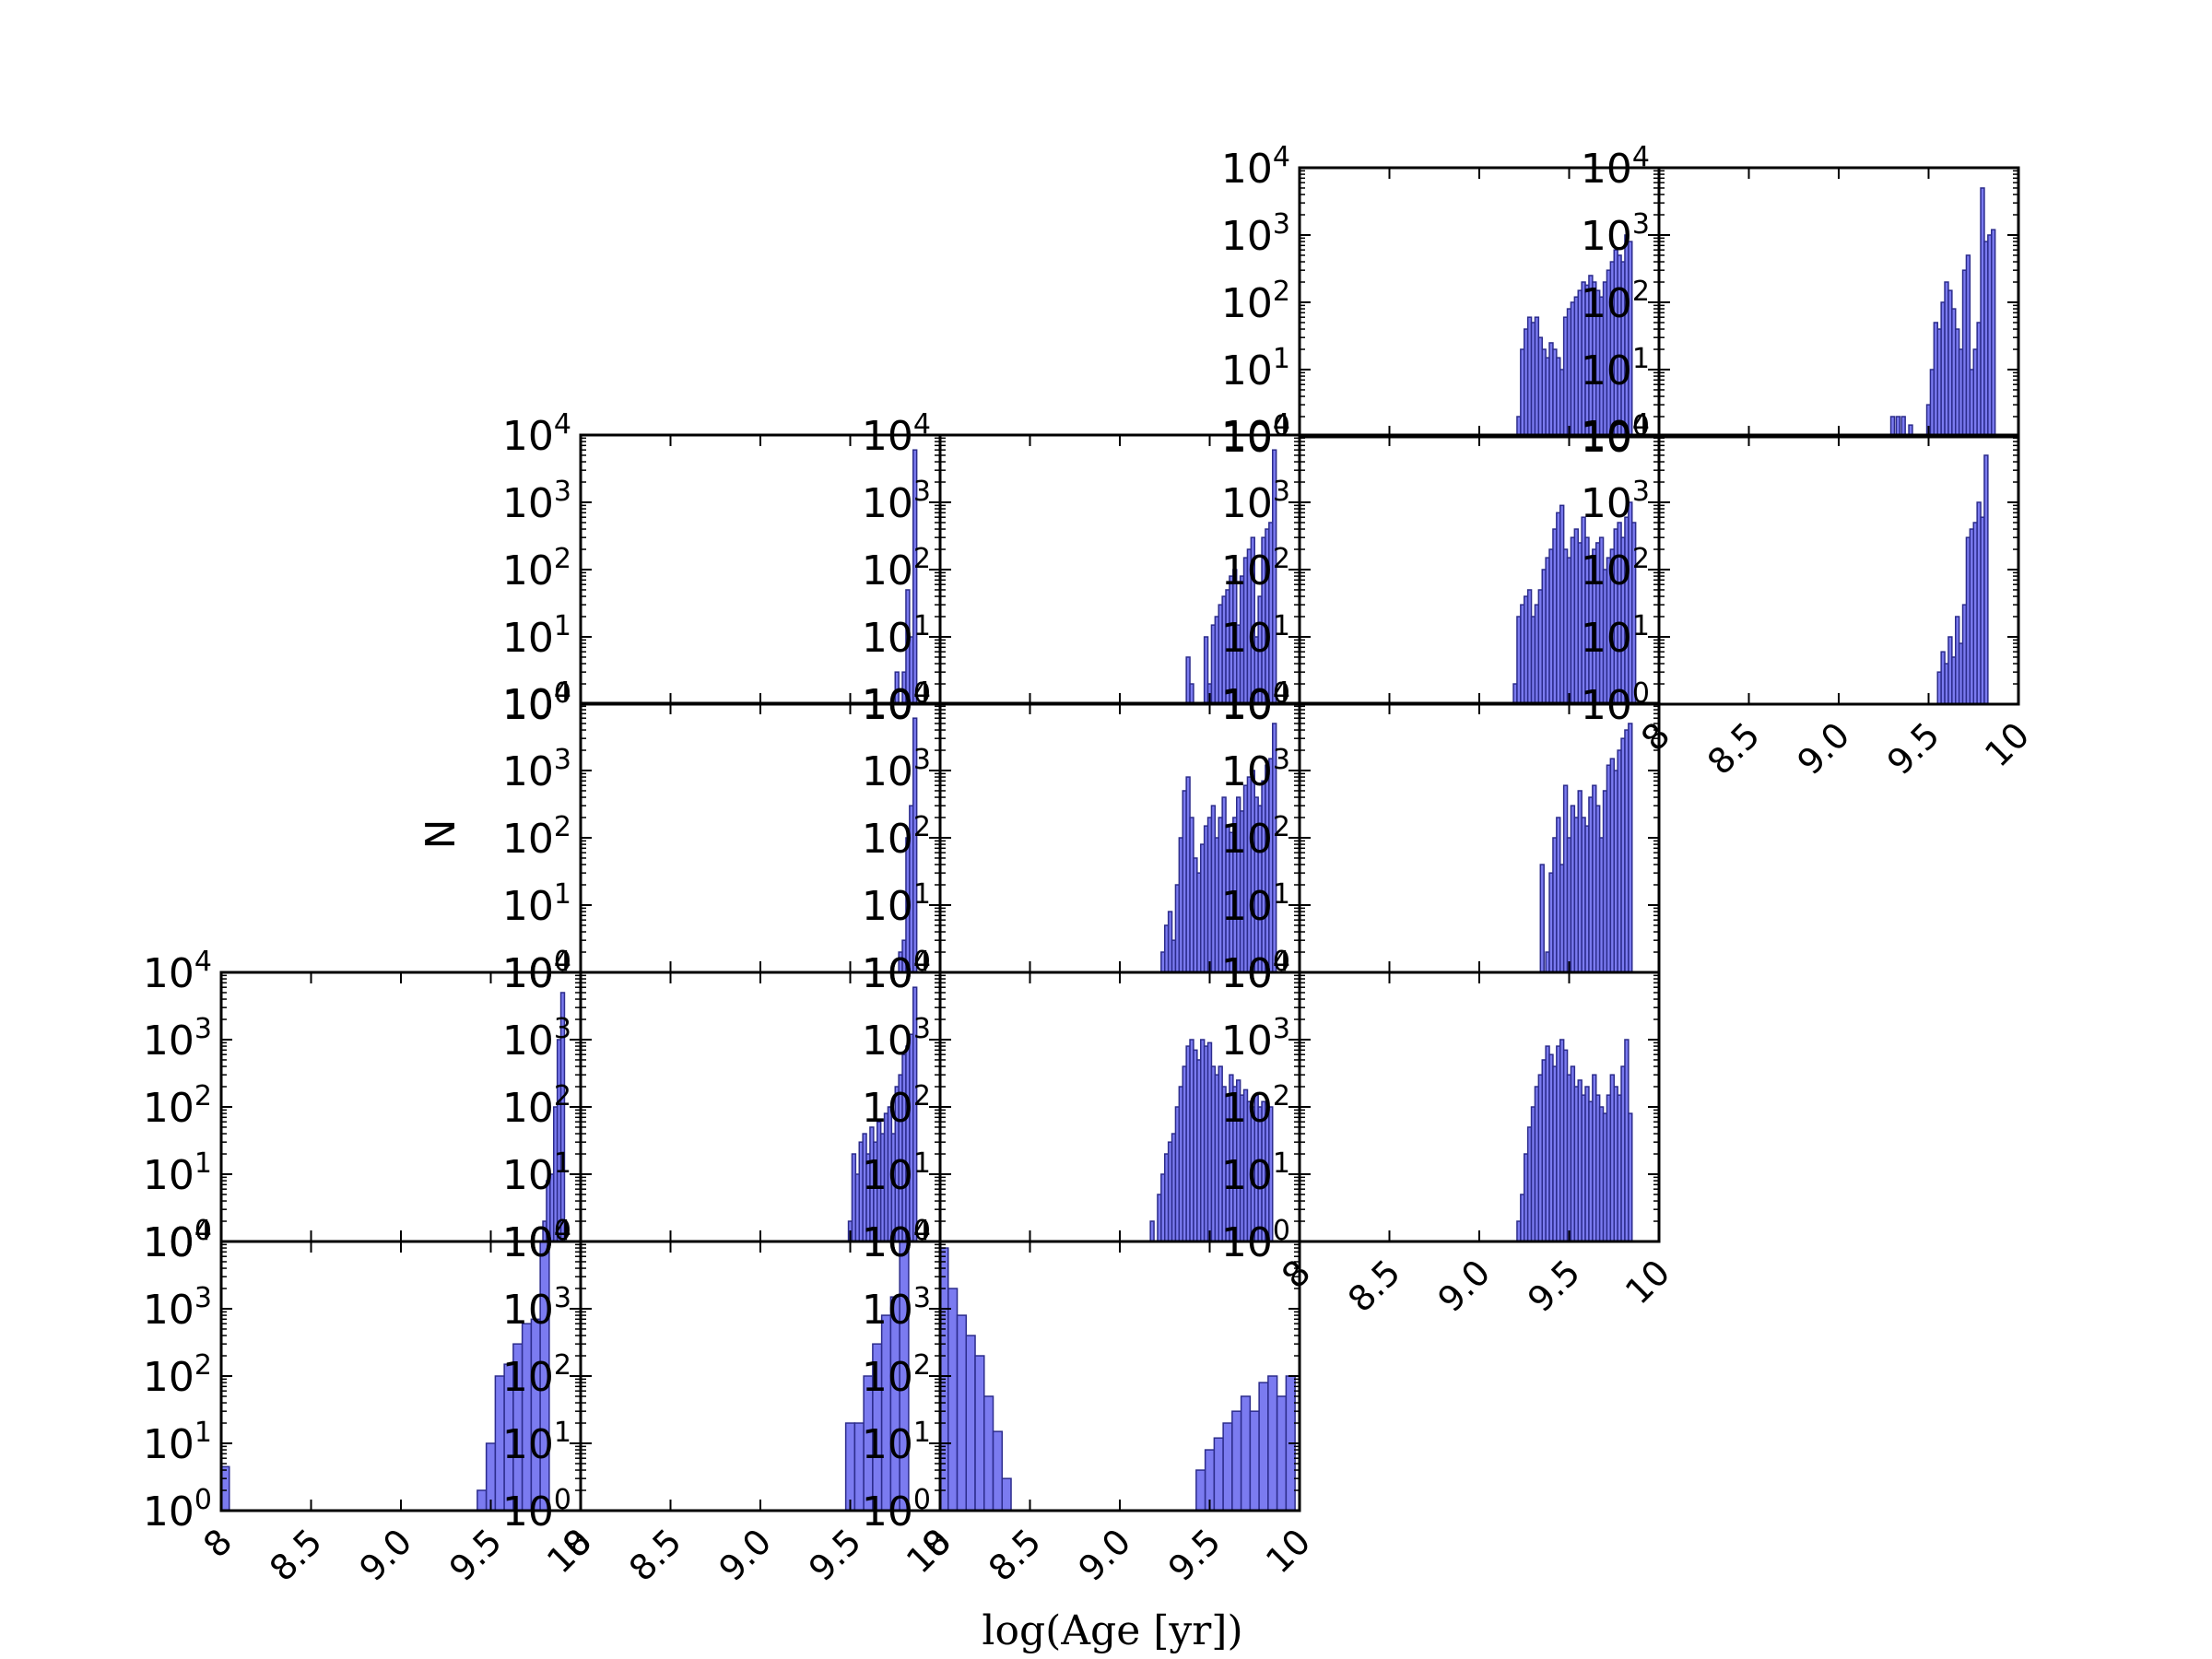 Image resolution: width=2212 pixels, height=1659 pixels. I want to click on y-tick-labels-r3-c1: 100 101 102 103 104, so click(536, 1106).